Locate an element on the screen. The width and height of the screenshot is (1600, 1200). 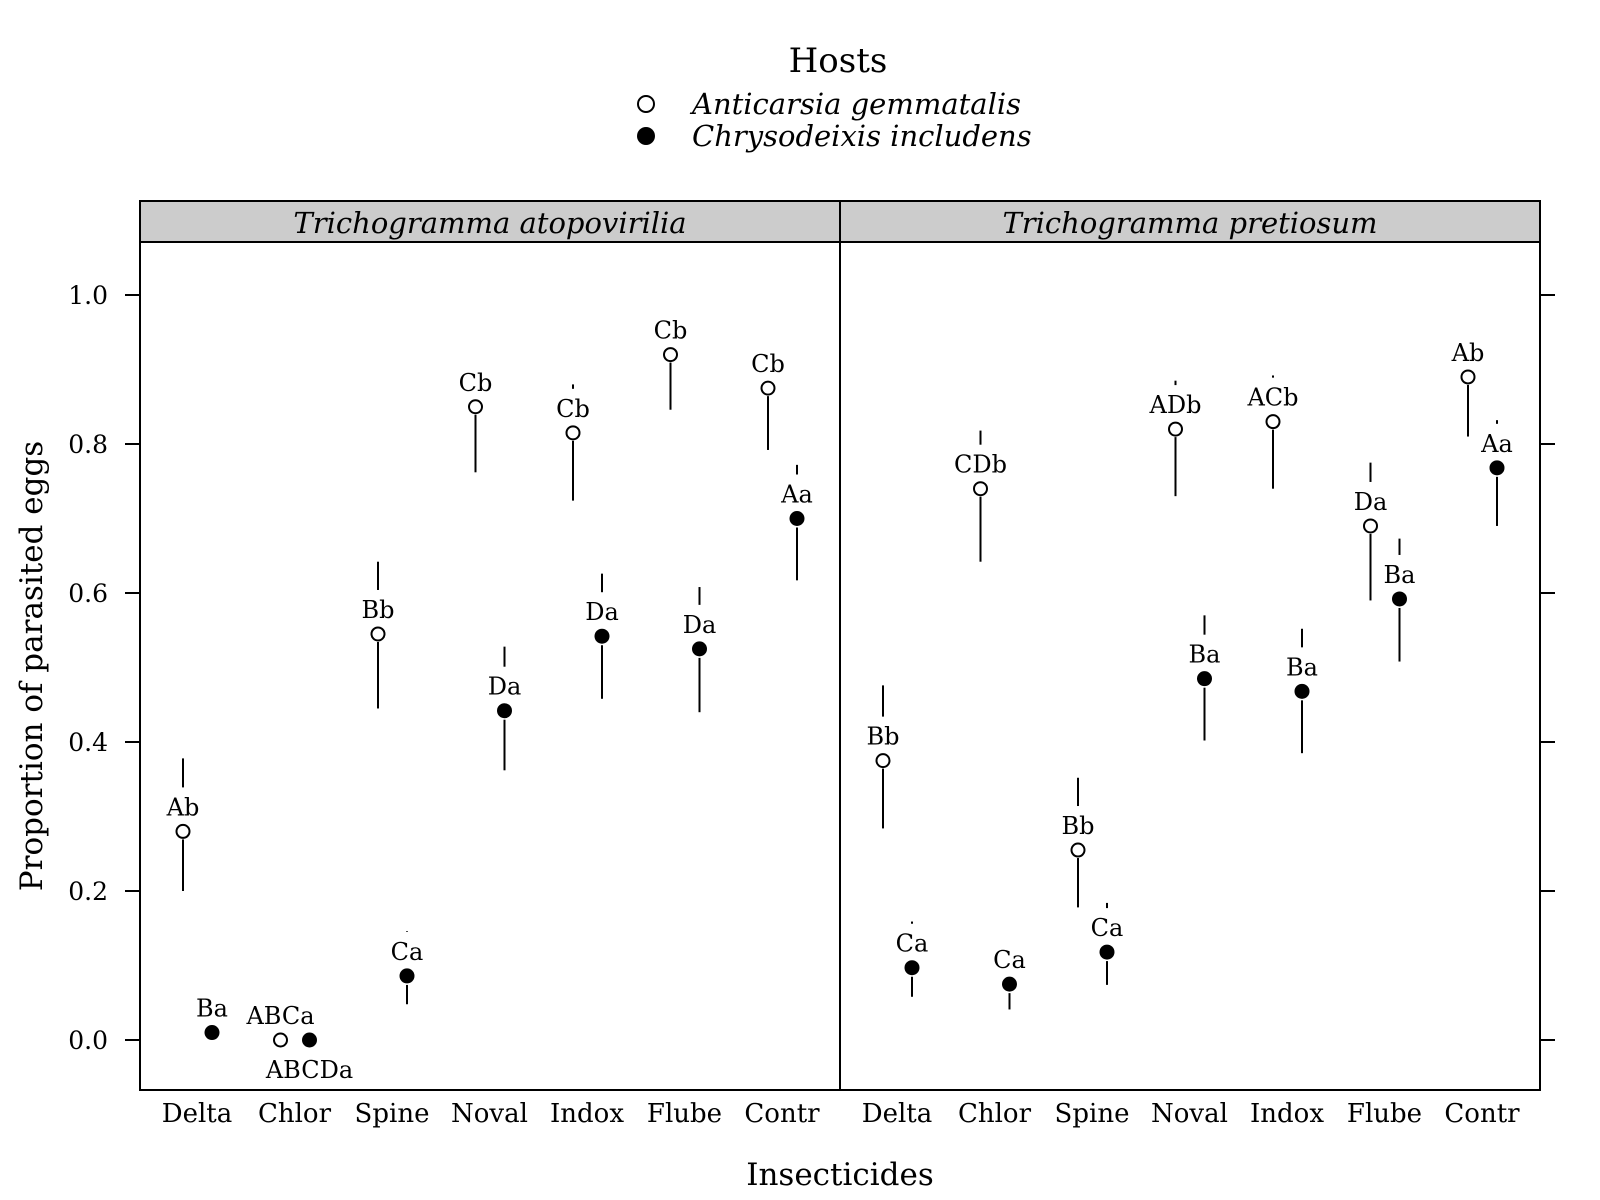
point-label: ADb is located at coordinates (1175, 405).